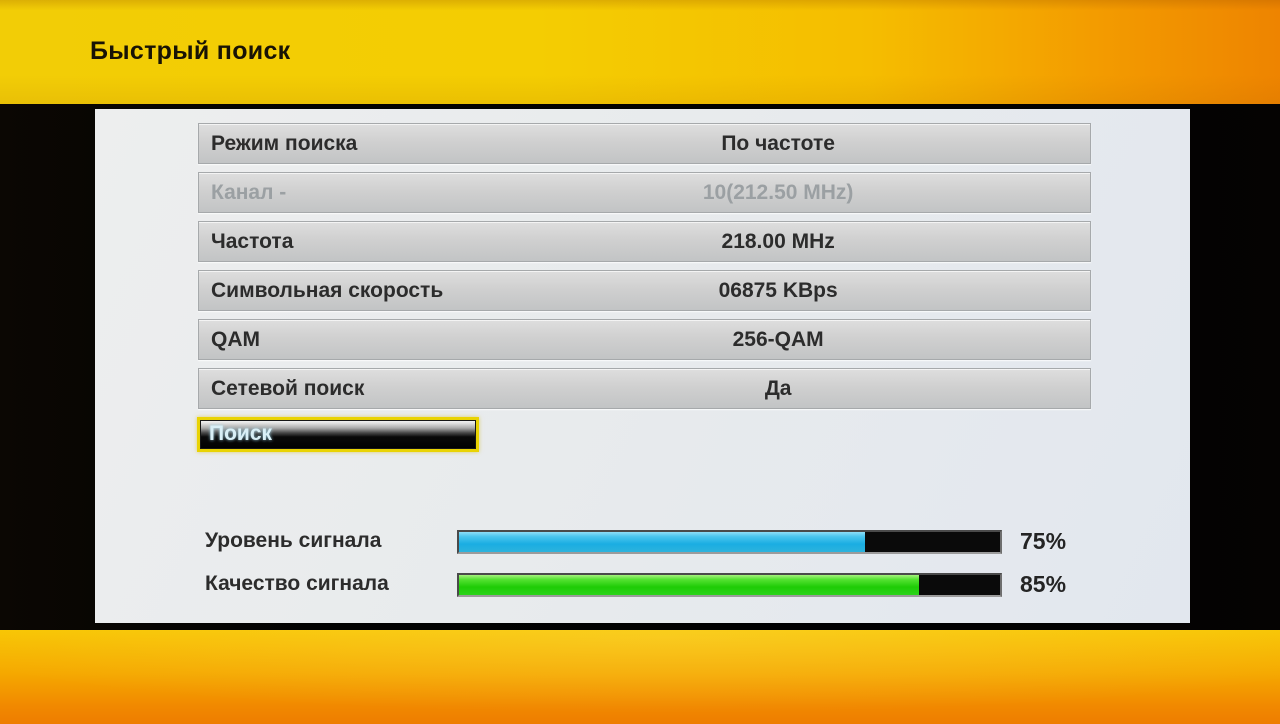 Image resolution: width=1280 pixels, height=724 pixels. What do you see at coordinates (293, 540) in the screenshot?
I see `signal-level-label: Уровень сигнала` at bounding box center [293, 540].